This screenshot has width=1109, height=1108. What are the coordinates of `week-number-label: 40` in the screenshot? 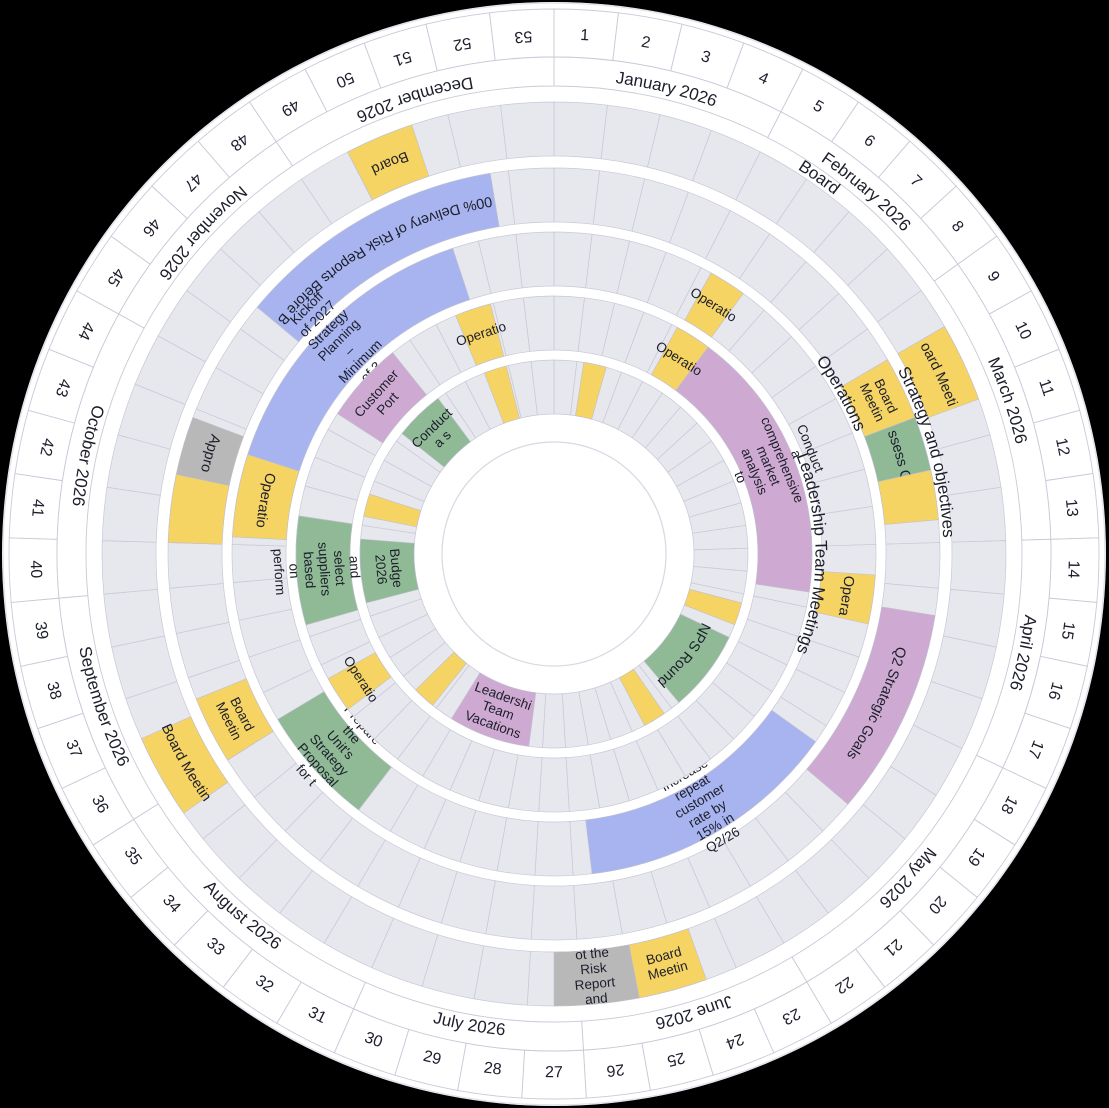 It's located at (36, 569).